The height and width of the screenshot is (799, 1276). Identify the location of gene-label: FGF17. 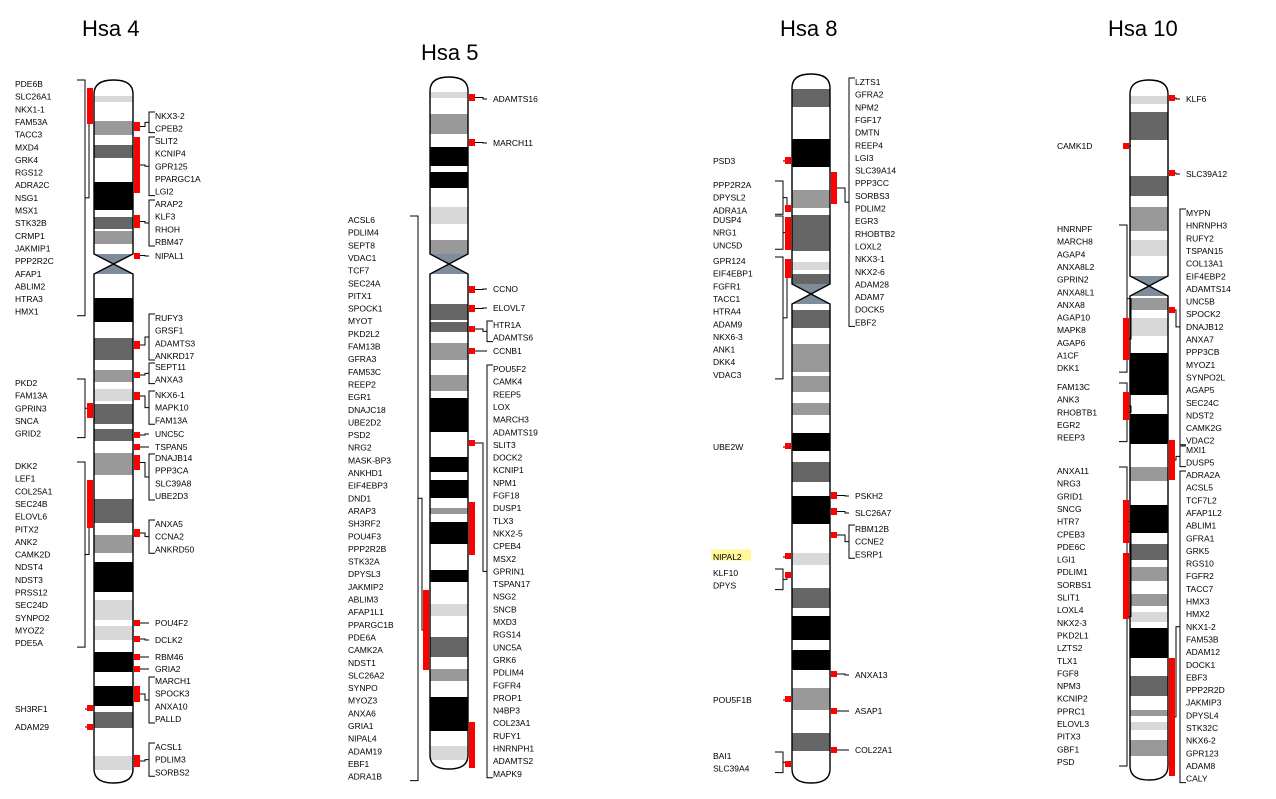
(868, 120).